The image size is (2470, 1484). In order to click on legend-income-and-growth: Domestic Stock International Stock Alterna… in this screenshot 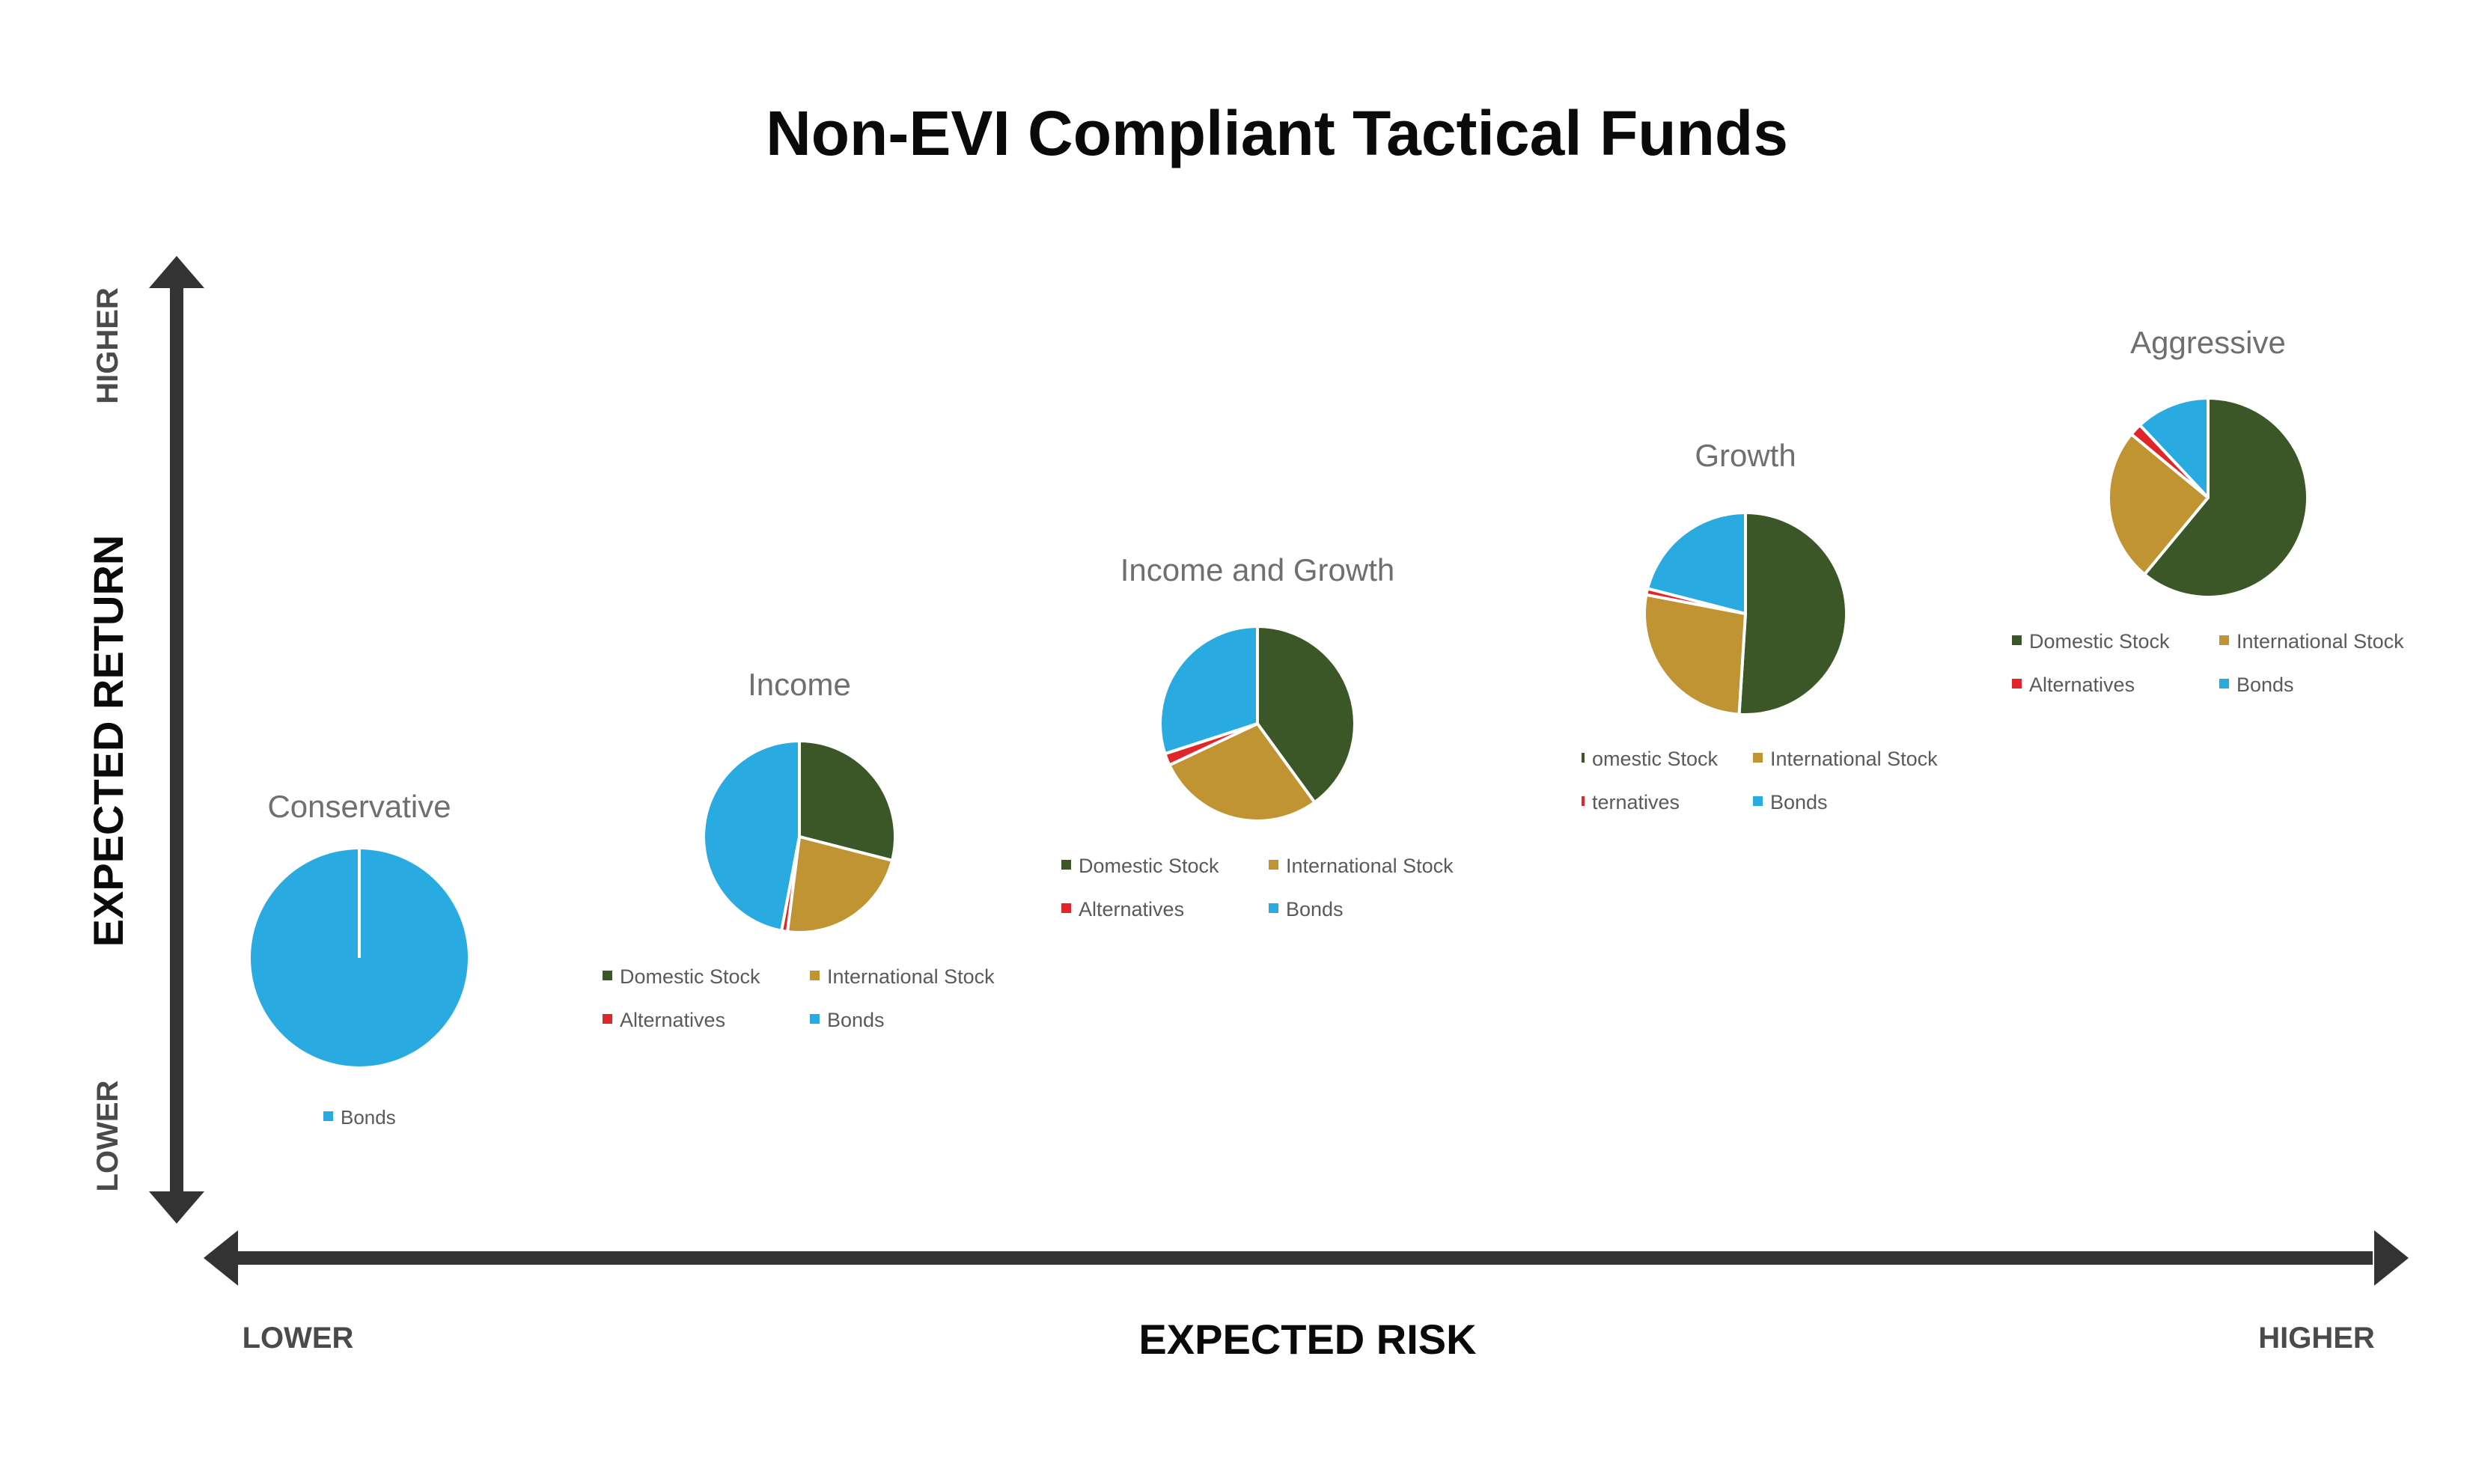, I will do `click(1257, 887)`.